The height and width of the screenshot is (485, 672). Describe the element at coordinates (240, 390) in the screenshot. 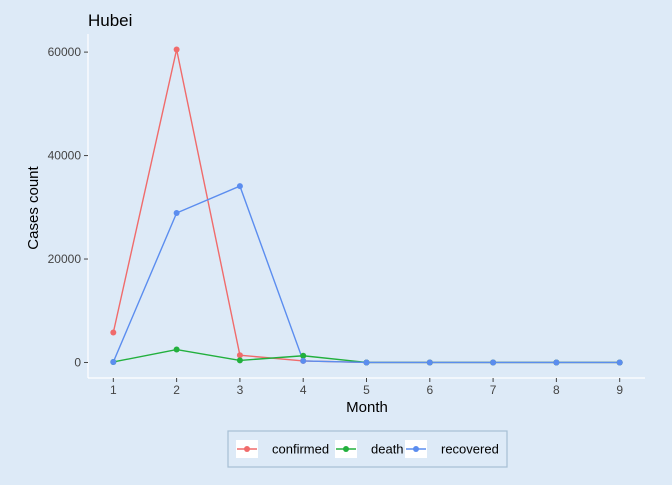

I see `x-tick-label: 3` at that location.